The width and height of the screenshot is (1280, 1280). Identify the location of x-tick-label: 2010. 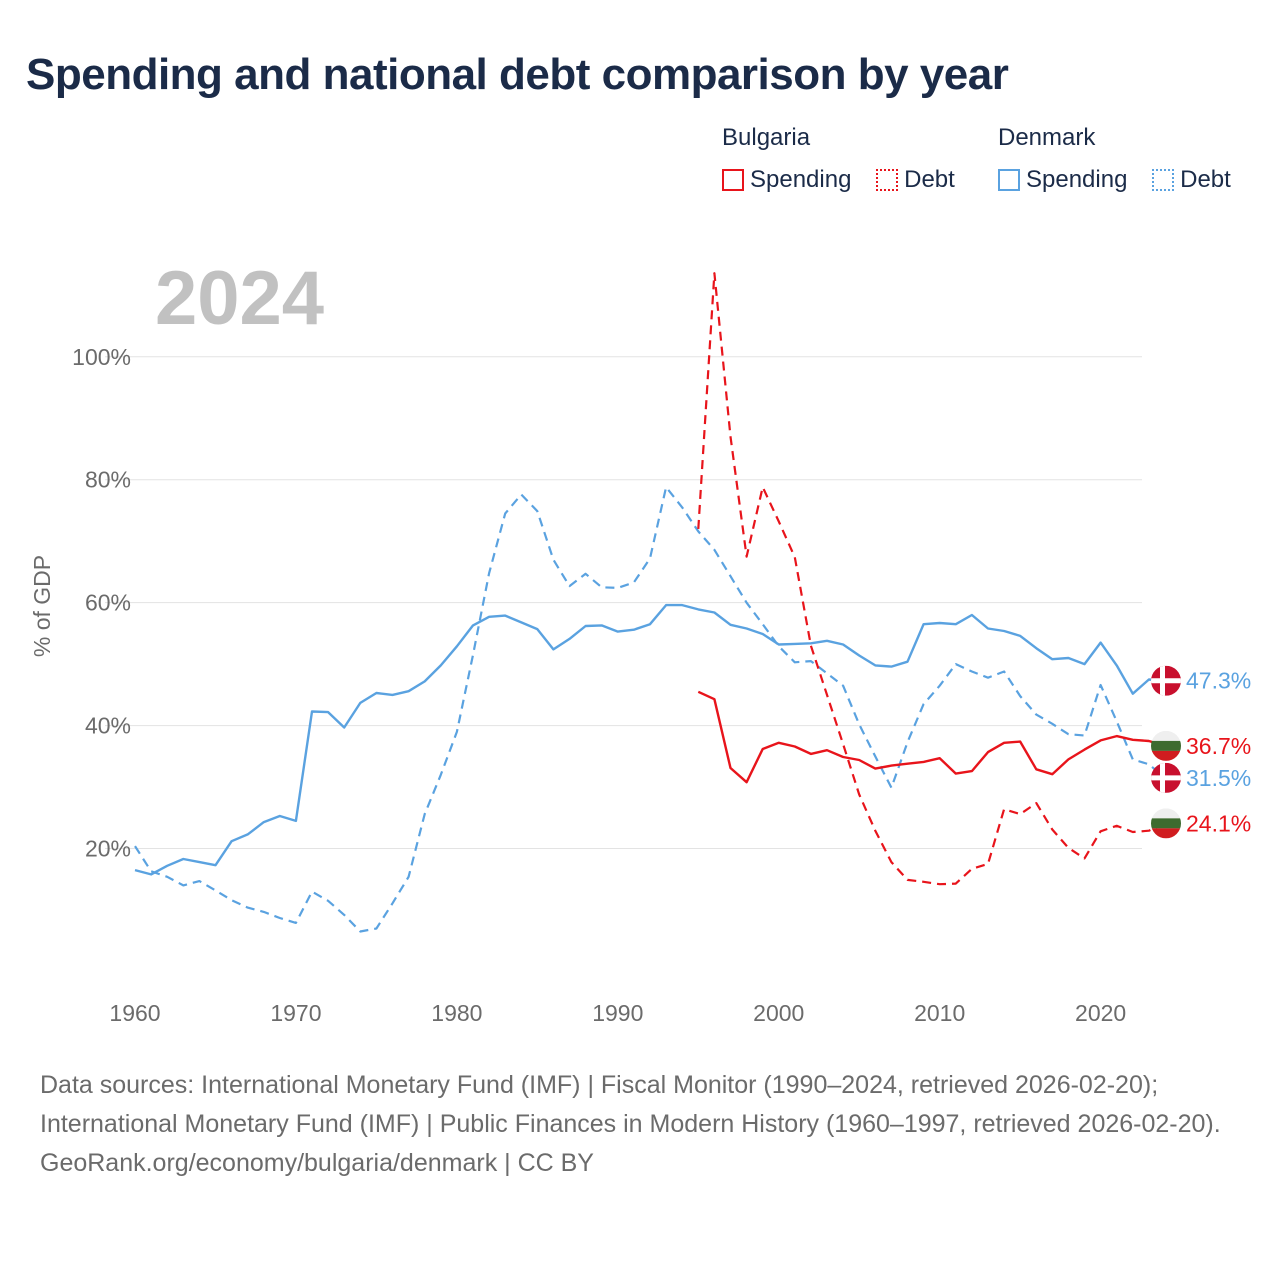
(939, 1013).